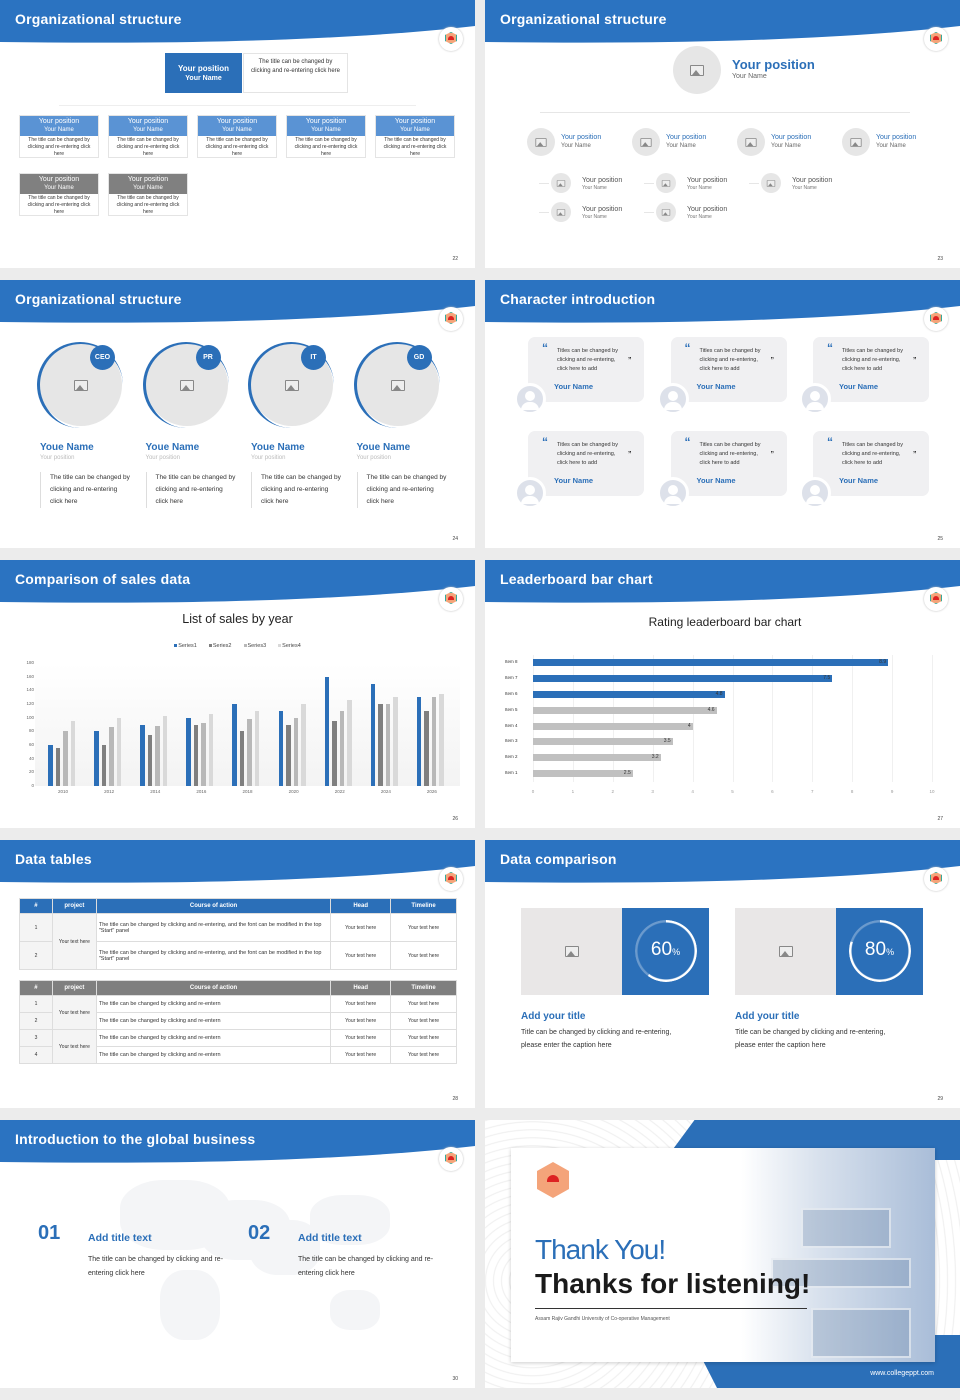 This screenshot has width=960, height=1400. I want to click on progress-ring, so click(880, 951).